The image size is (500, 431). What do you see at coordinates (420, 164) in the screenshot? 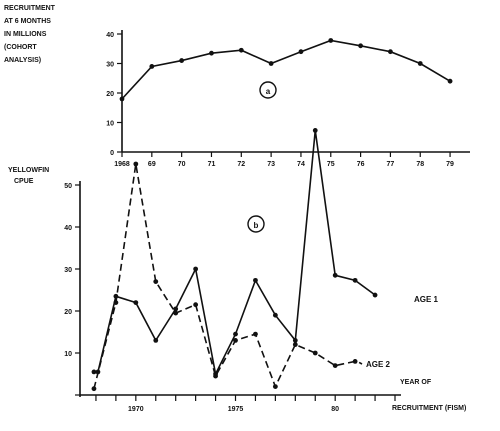
I see `x-tick-label: 78` at bounding box center [420, 164].